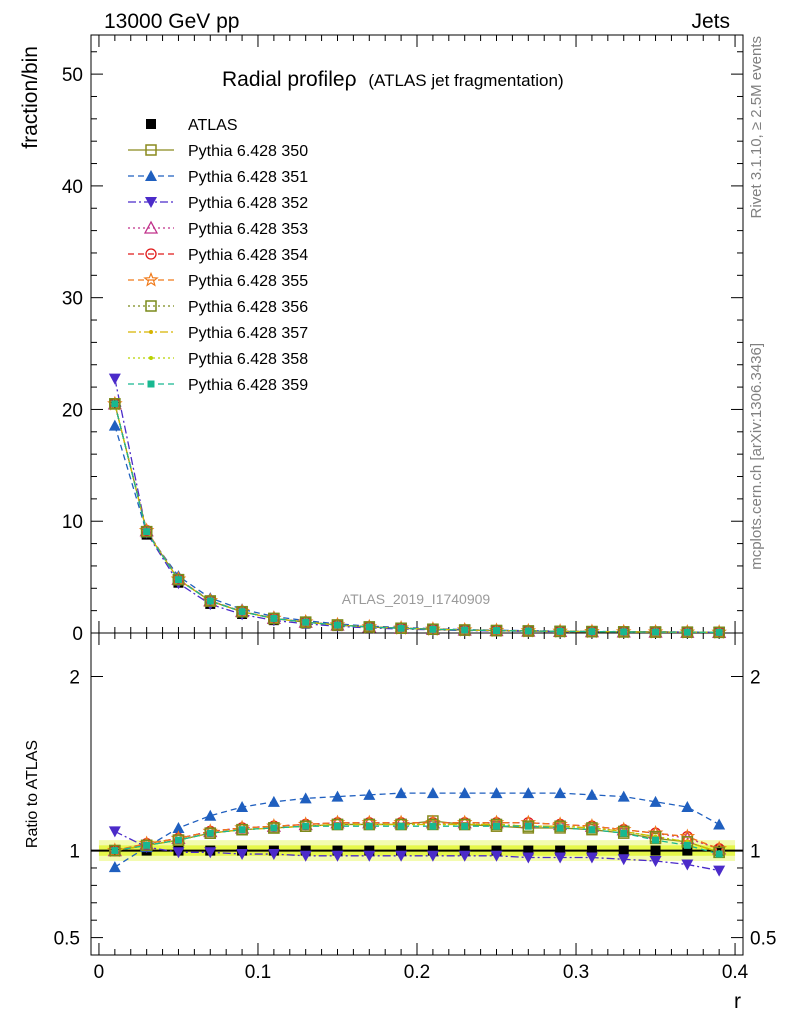  Describe the element at coordinates (735, 972) in the screenshot. I see `x-tick-label: 0.4` at that location.